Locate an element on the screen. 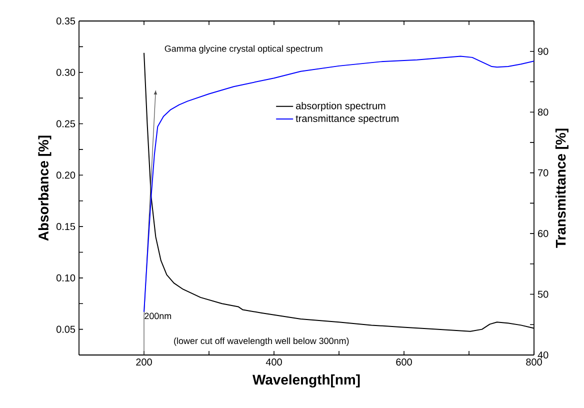  y2-tick-label: 70 is located at coordinates (543, 172).